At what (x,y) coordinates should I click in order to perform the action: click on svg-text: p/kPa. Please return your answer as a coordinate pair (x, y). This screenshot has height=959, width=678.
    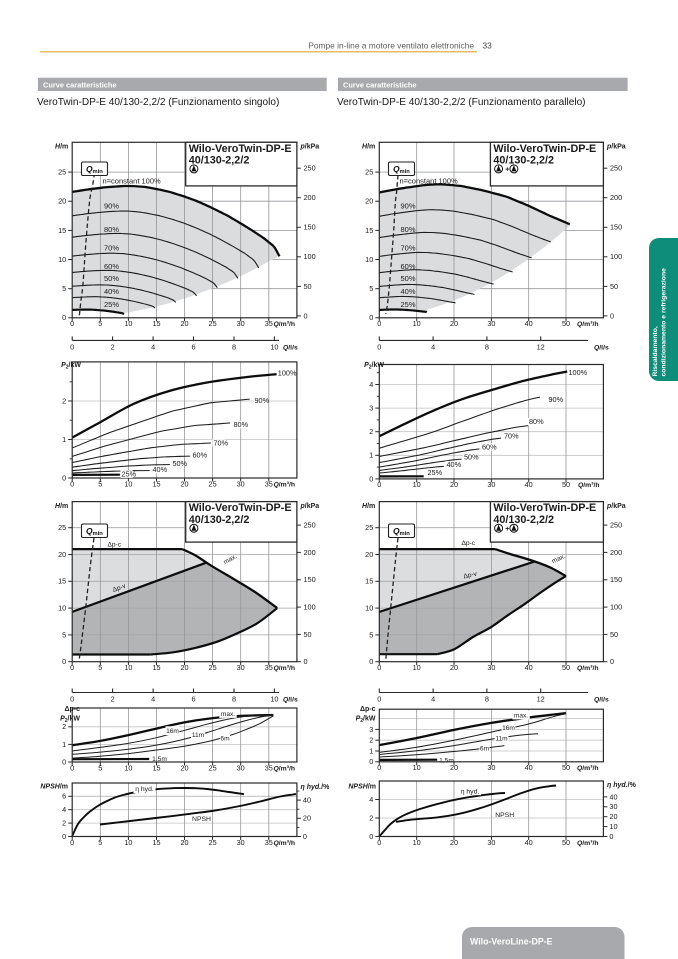
    Looking at the image, I should click on (616, 506).